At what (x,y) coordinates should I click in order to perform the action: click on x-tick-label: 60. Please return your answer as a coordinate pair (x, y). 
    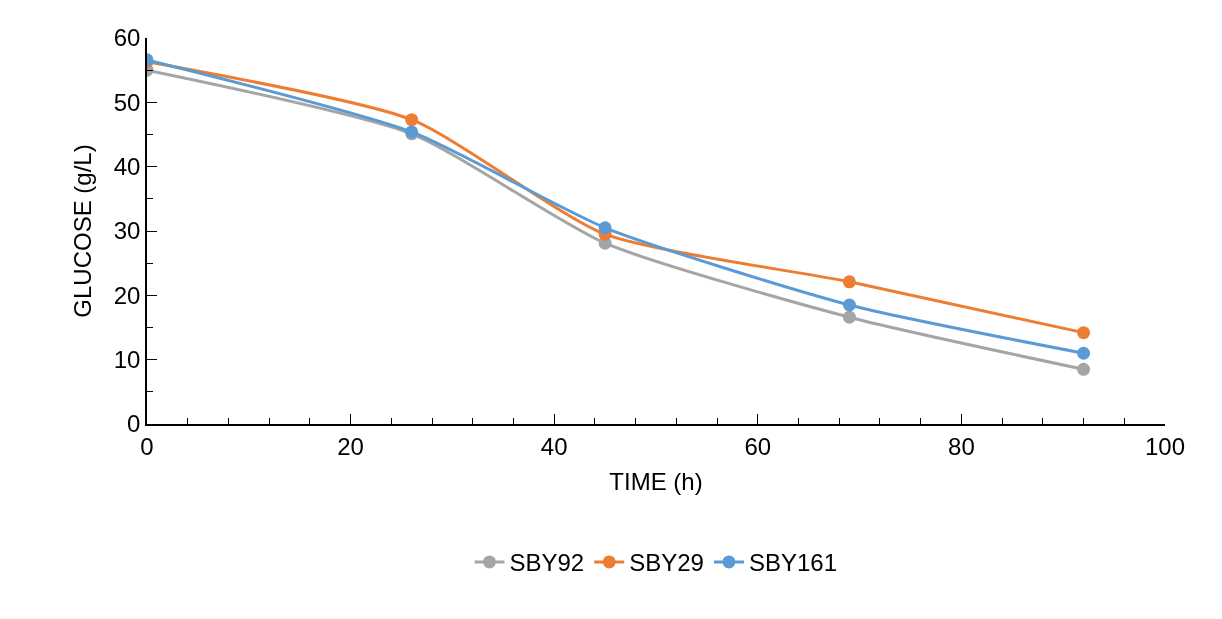
    Looking at the image, I should click on (758, 446).